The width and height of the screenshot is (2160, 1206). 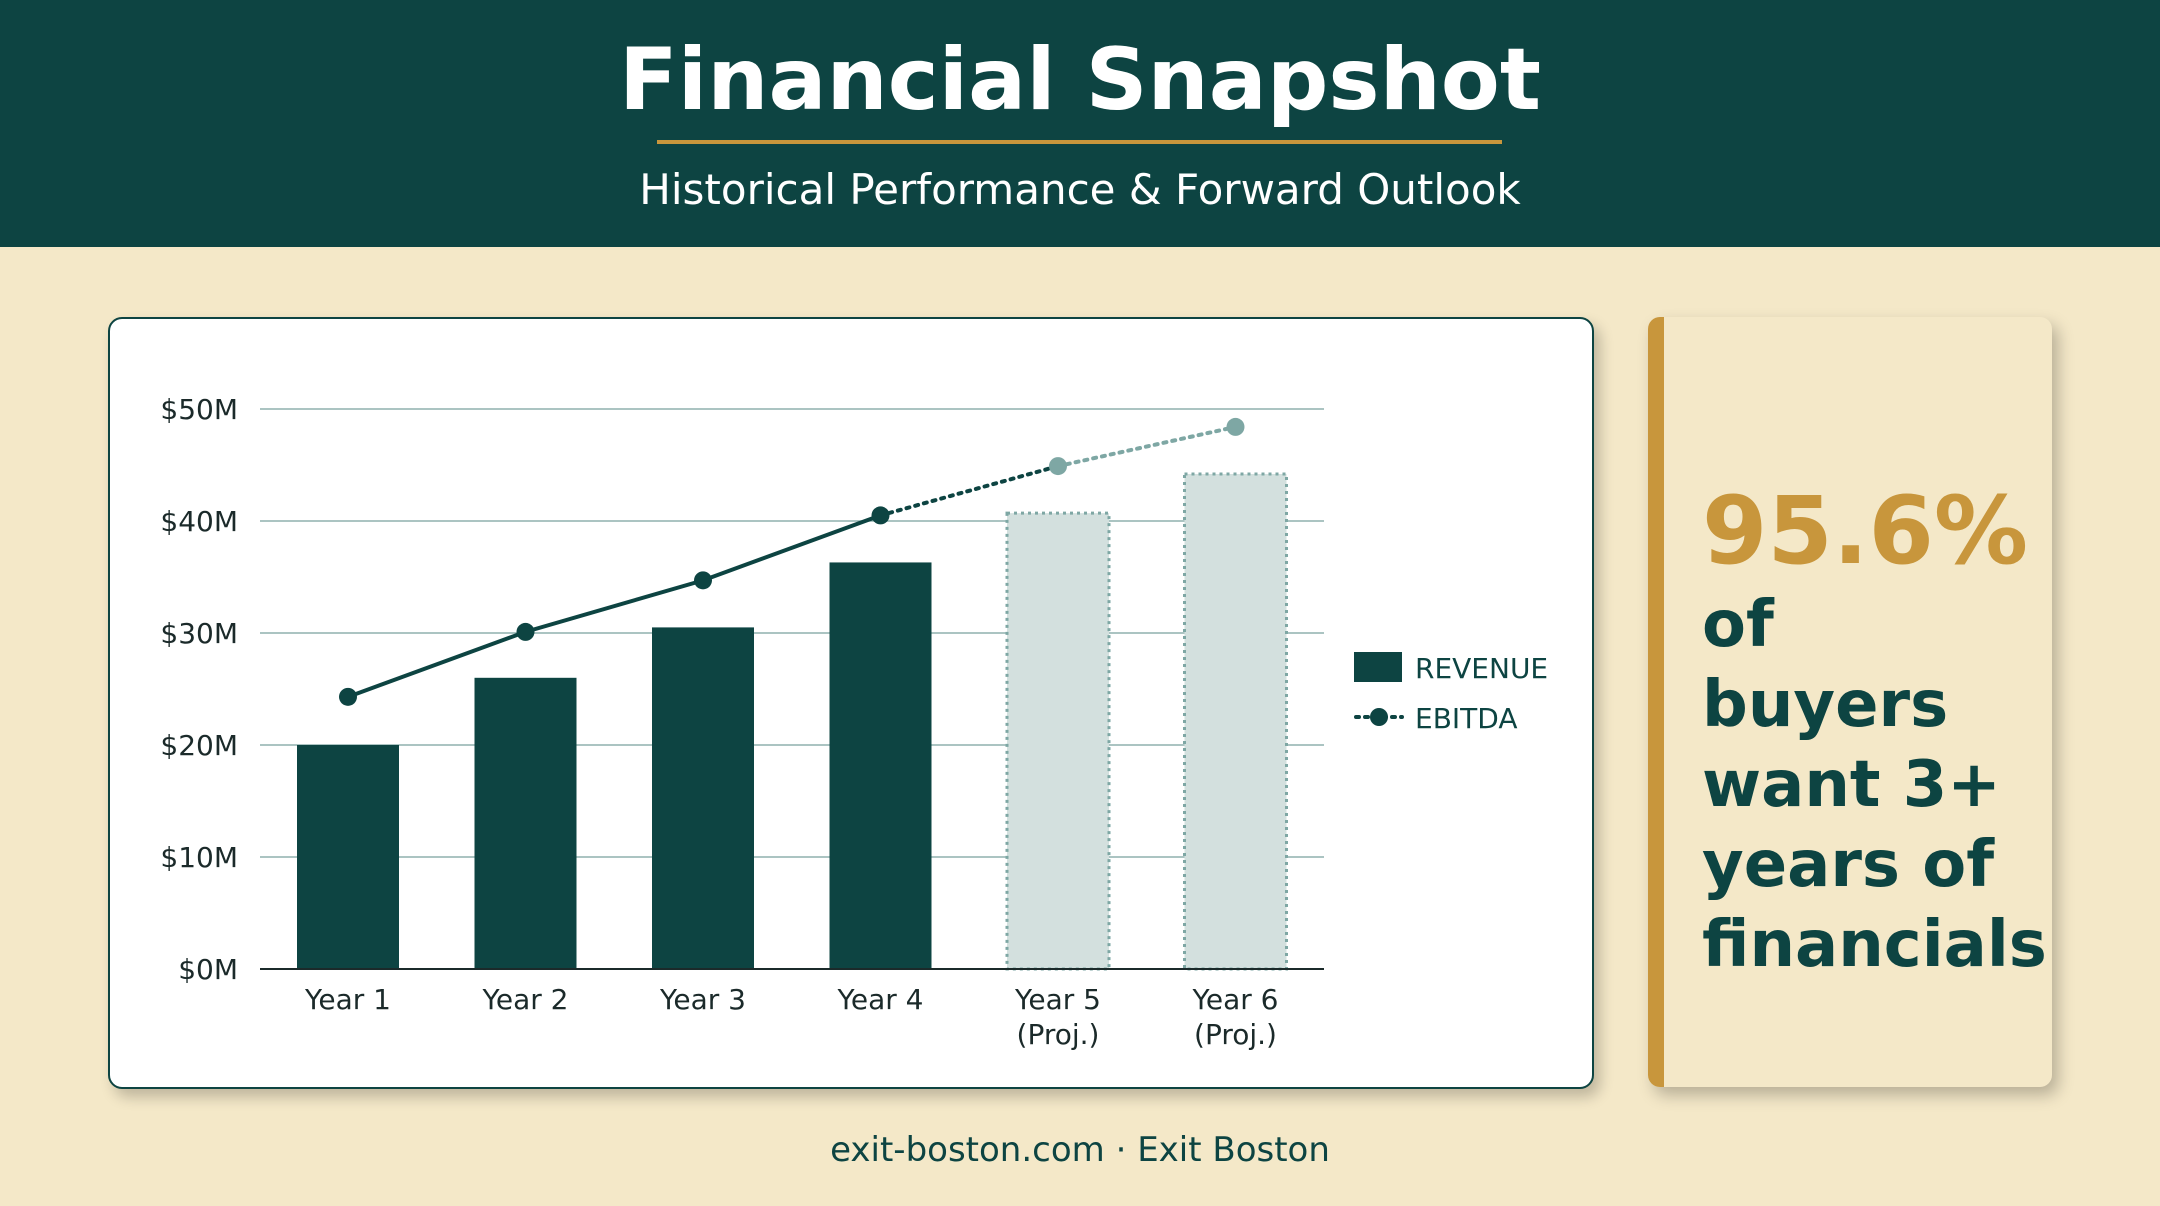 I want to click on x-tick-label: Year 6, so click(x=1235, y=999).